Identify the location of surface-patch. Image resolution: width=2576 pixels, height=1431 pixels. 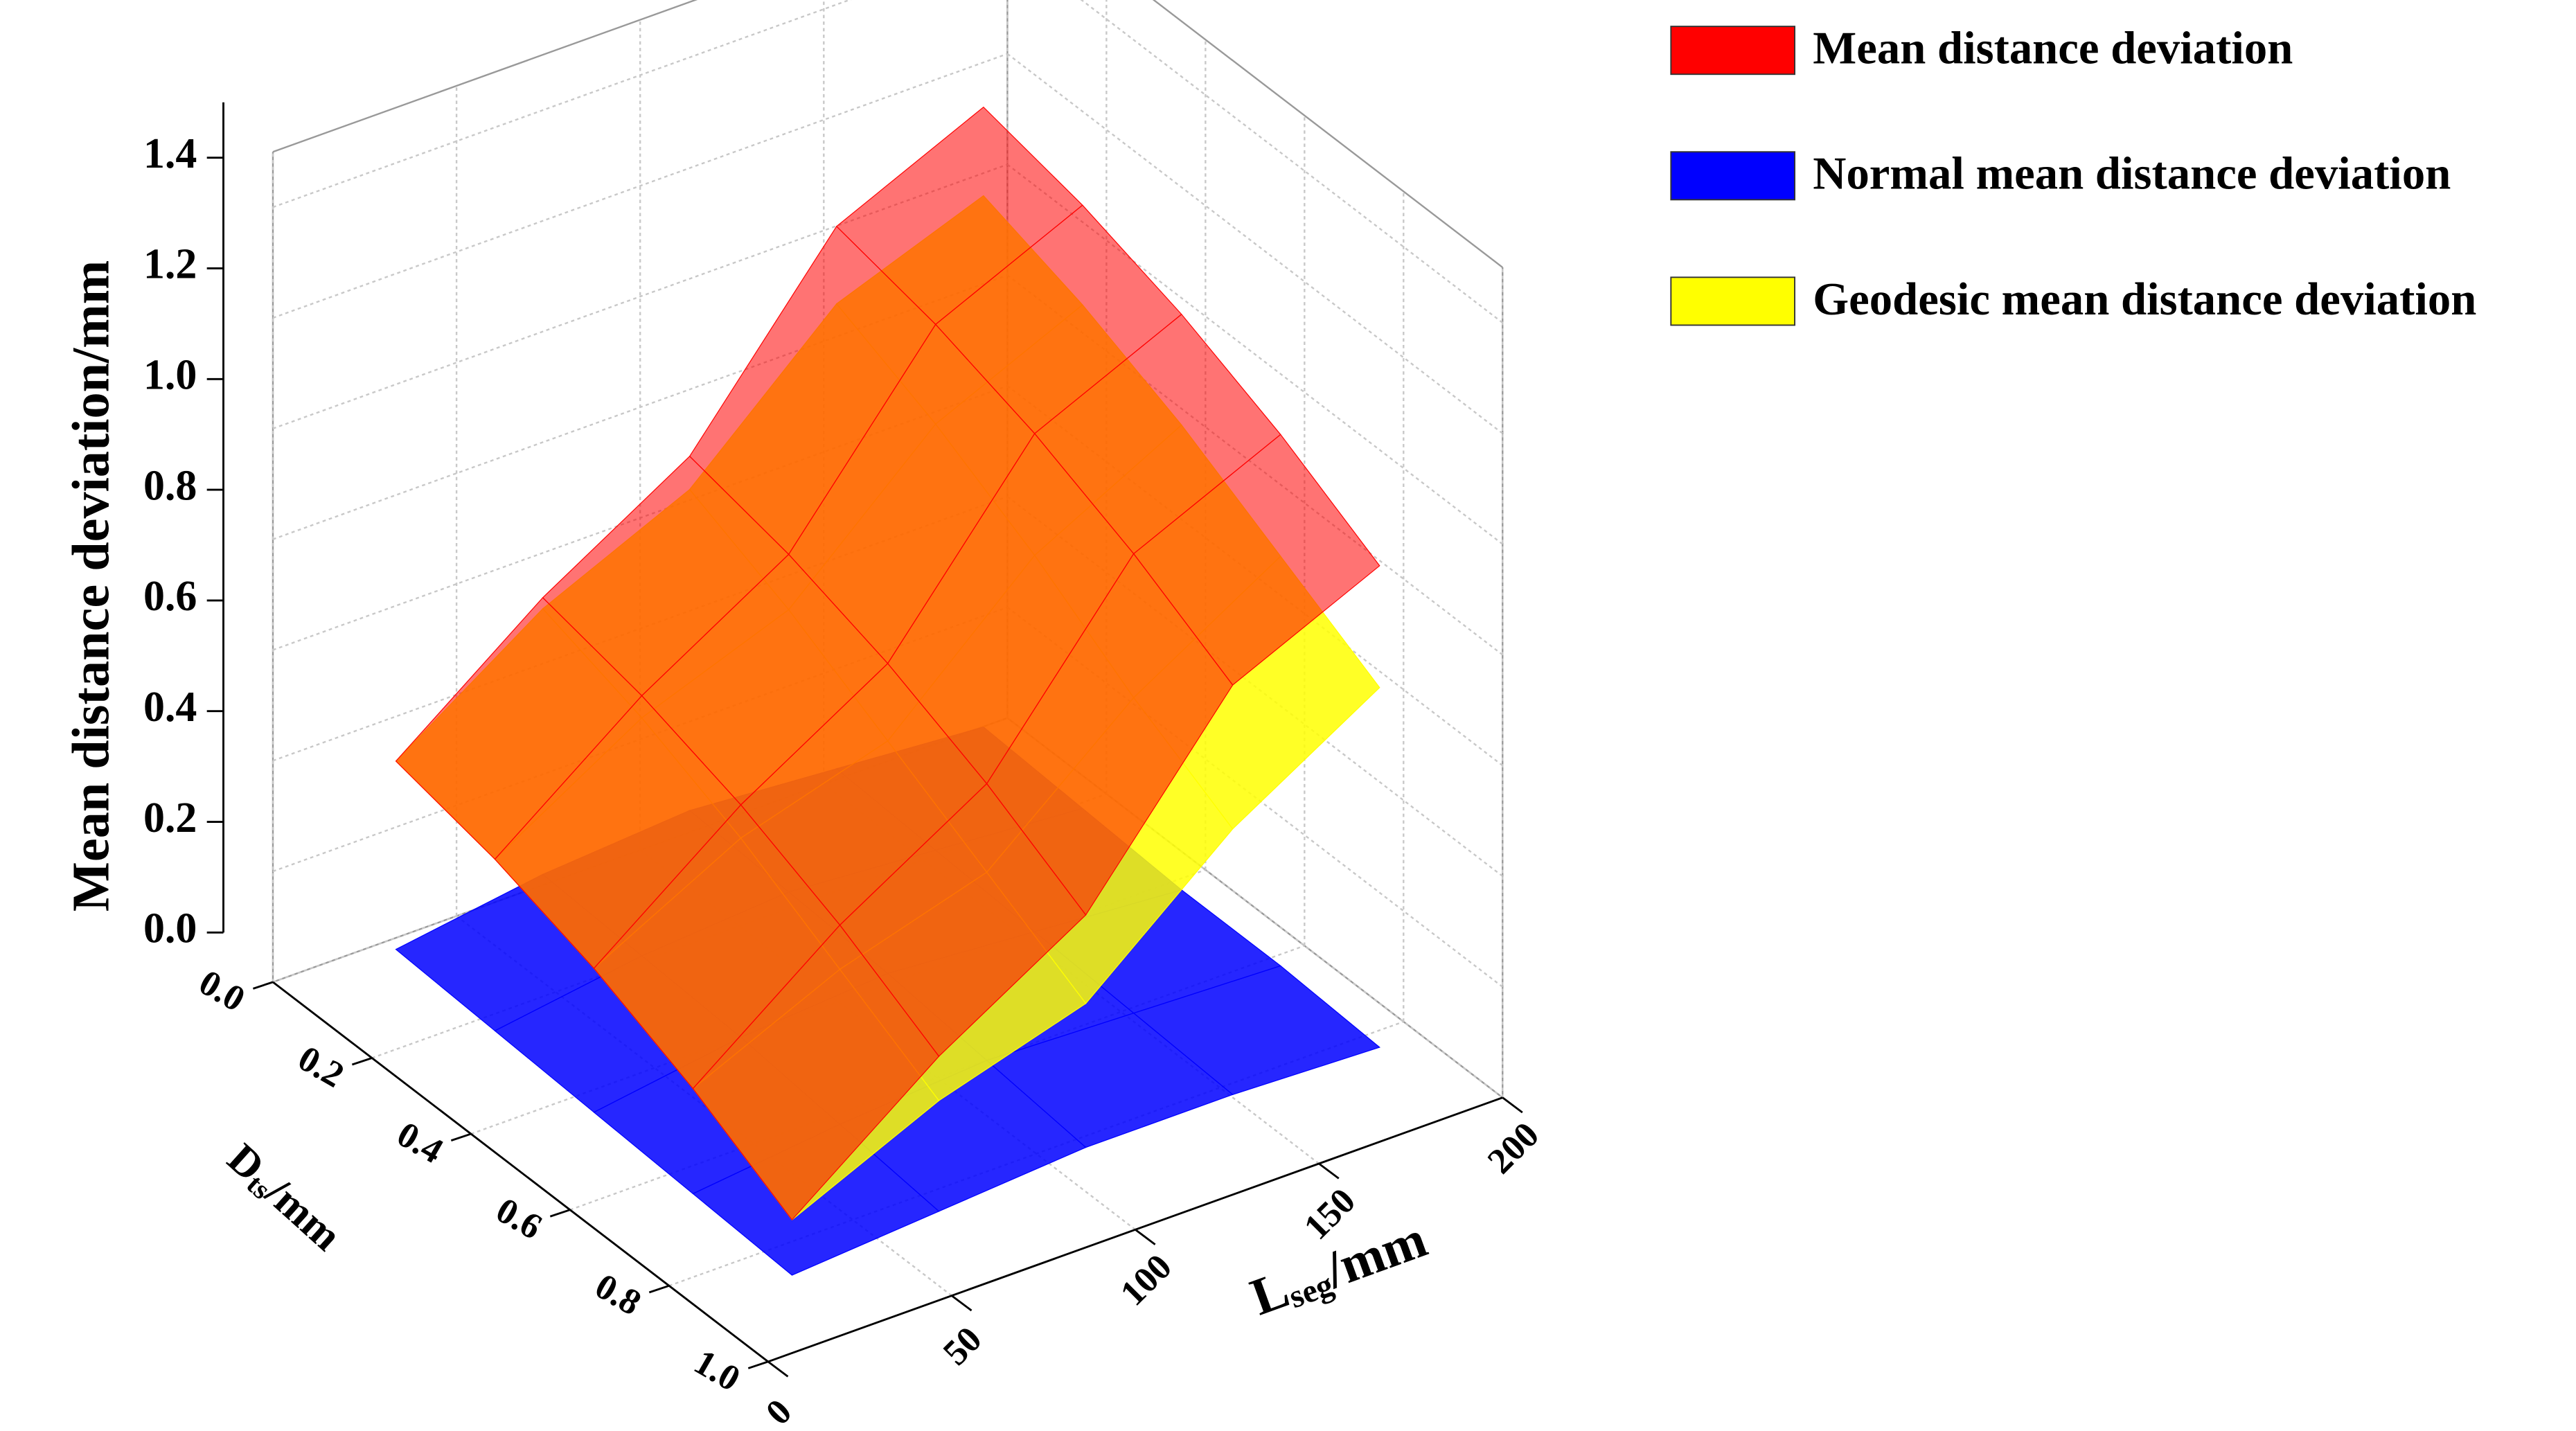
(816, 1072).